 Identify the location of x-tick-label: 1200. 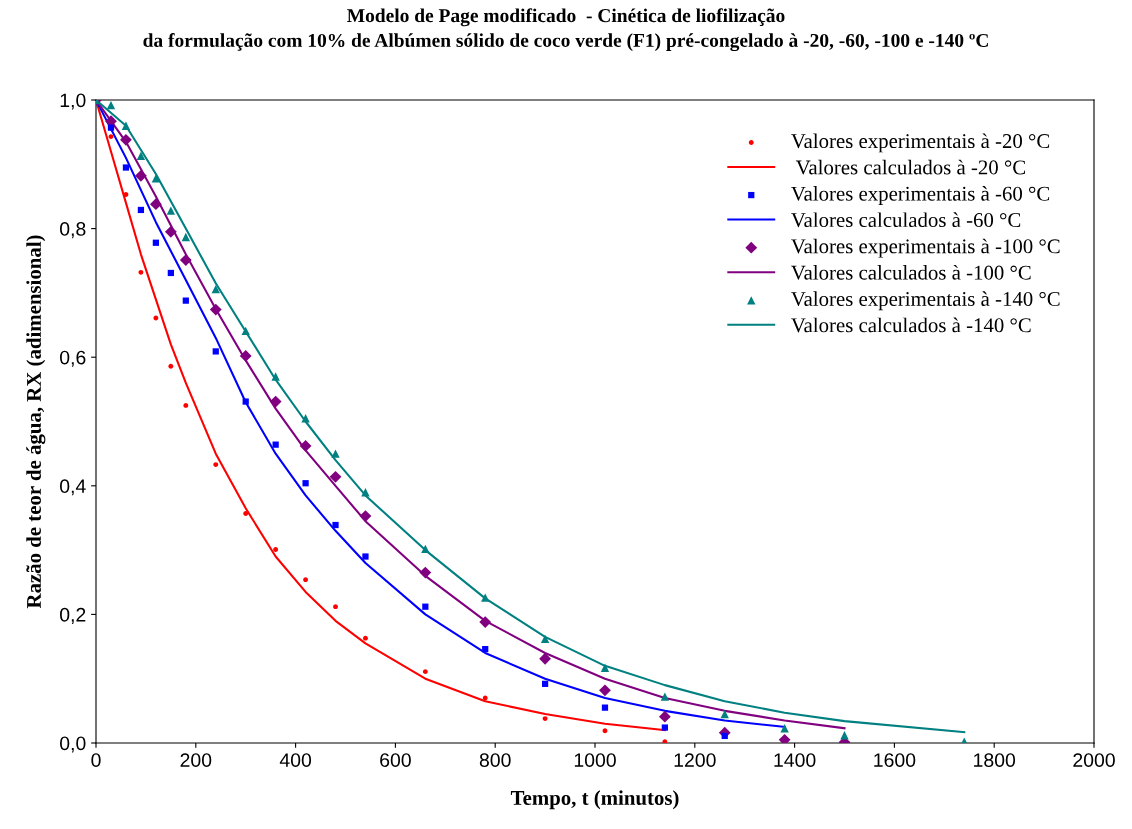
(695, 760).